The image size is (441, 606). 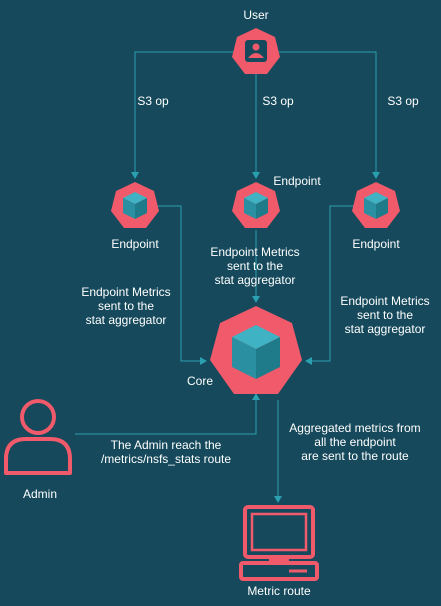 I want to click on metrics-left-line-3: stat aggregator, so click(x=126, y=320).